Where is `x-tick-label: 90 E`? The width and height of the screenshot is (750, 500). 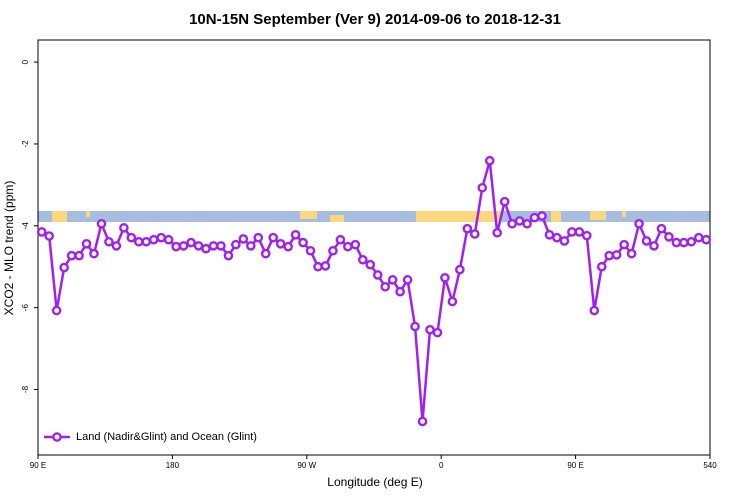
x-tick-label: 90 E is located at coordinates (575, 465).